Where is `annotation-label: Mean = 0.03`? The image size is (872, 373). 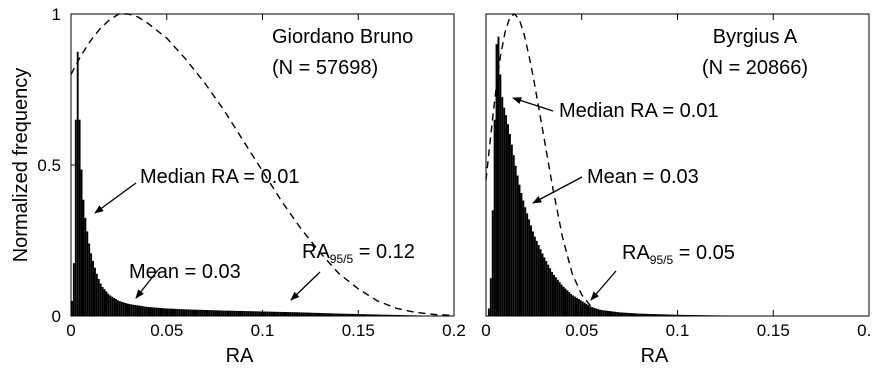
annotation-label: Mean = 0.03 is located at coordinates (643, 177).